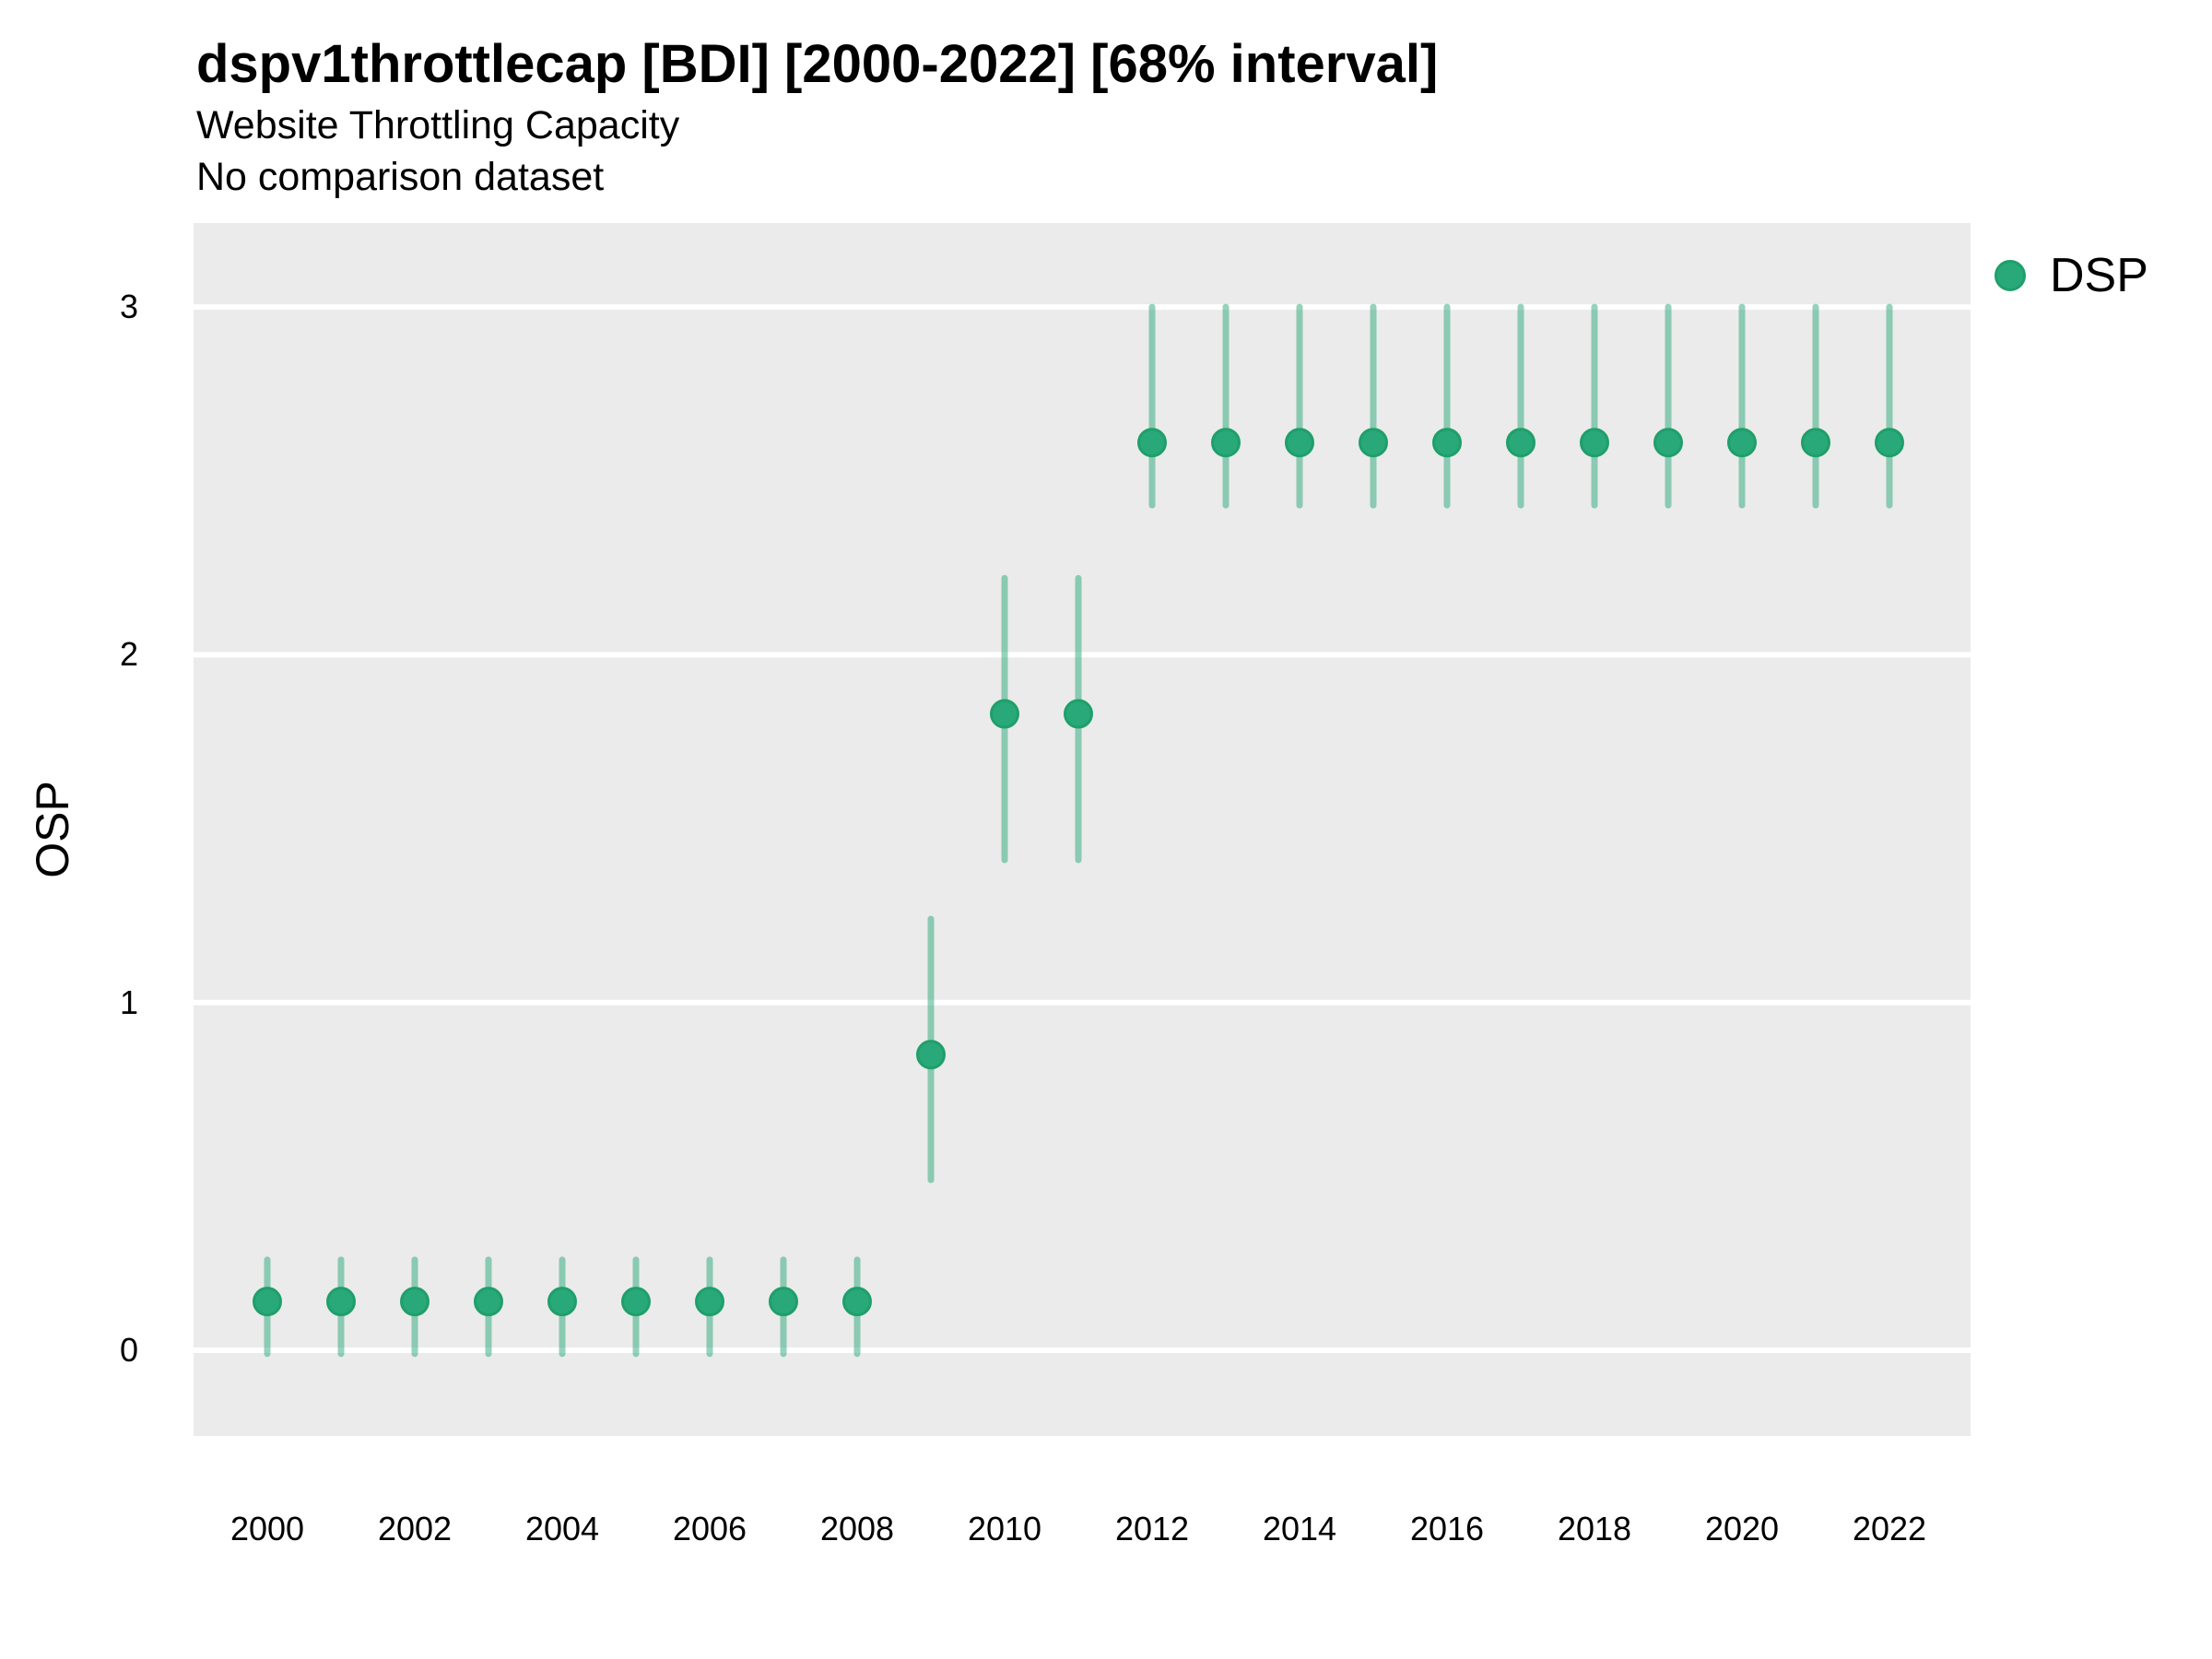 The height and width of the screenshot is (1659, 2212). Describe the element at coordinates (1004, 1528) in the screenshot. I see `x-tick-label-2010: 2010` at that location.